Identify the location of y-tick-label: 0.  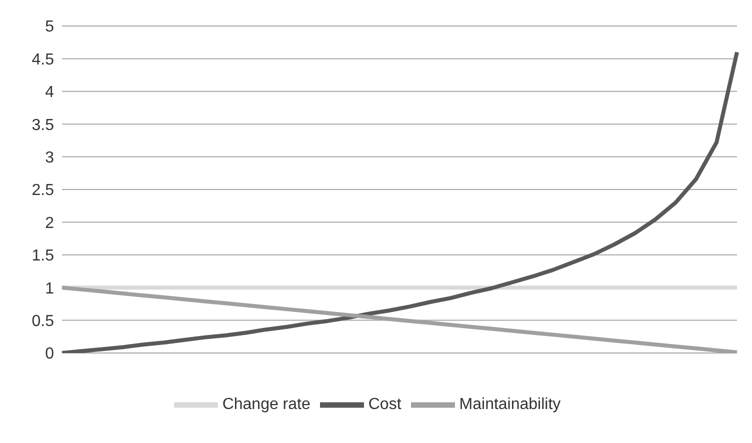
(49, 354).